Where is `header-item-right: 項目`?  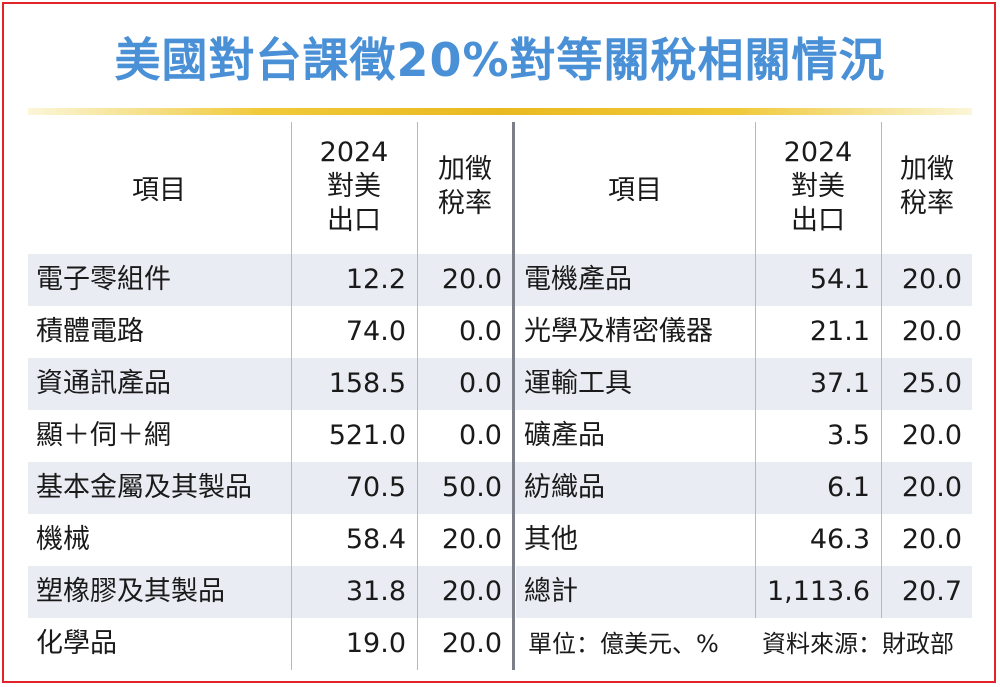 header-item-right: 項目 is located at coordinates (635, 190).